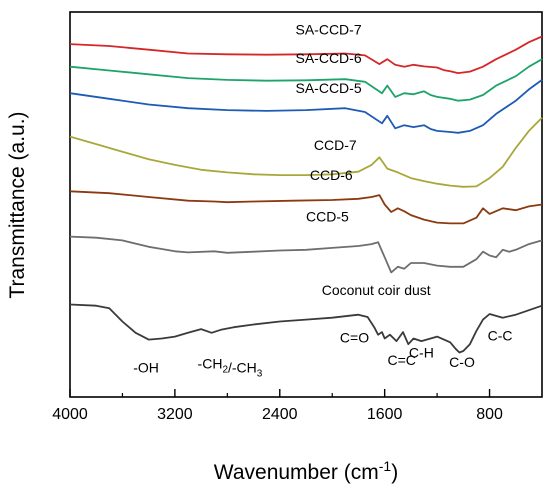 The width and height of the screenshot is (550, 493). Describe the element at coordinates (462, 362) in the screenshot. I see `peak-annotation: C-O` at that location.